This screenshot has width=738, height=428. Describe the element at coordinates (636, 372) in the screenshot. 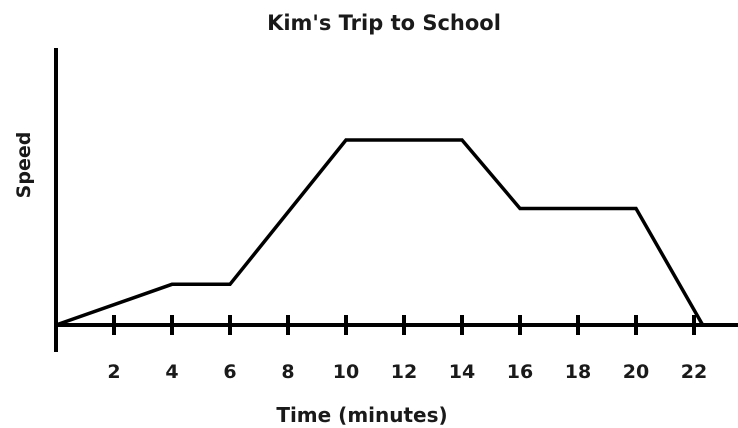

I see `x-tick-label-20: 20` at that location.